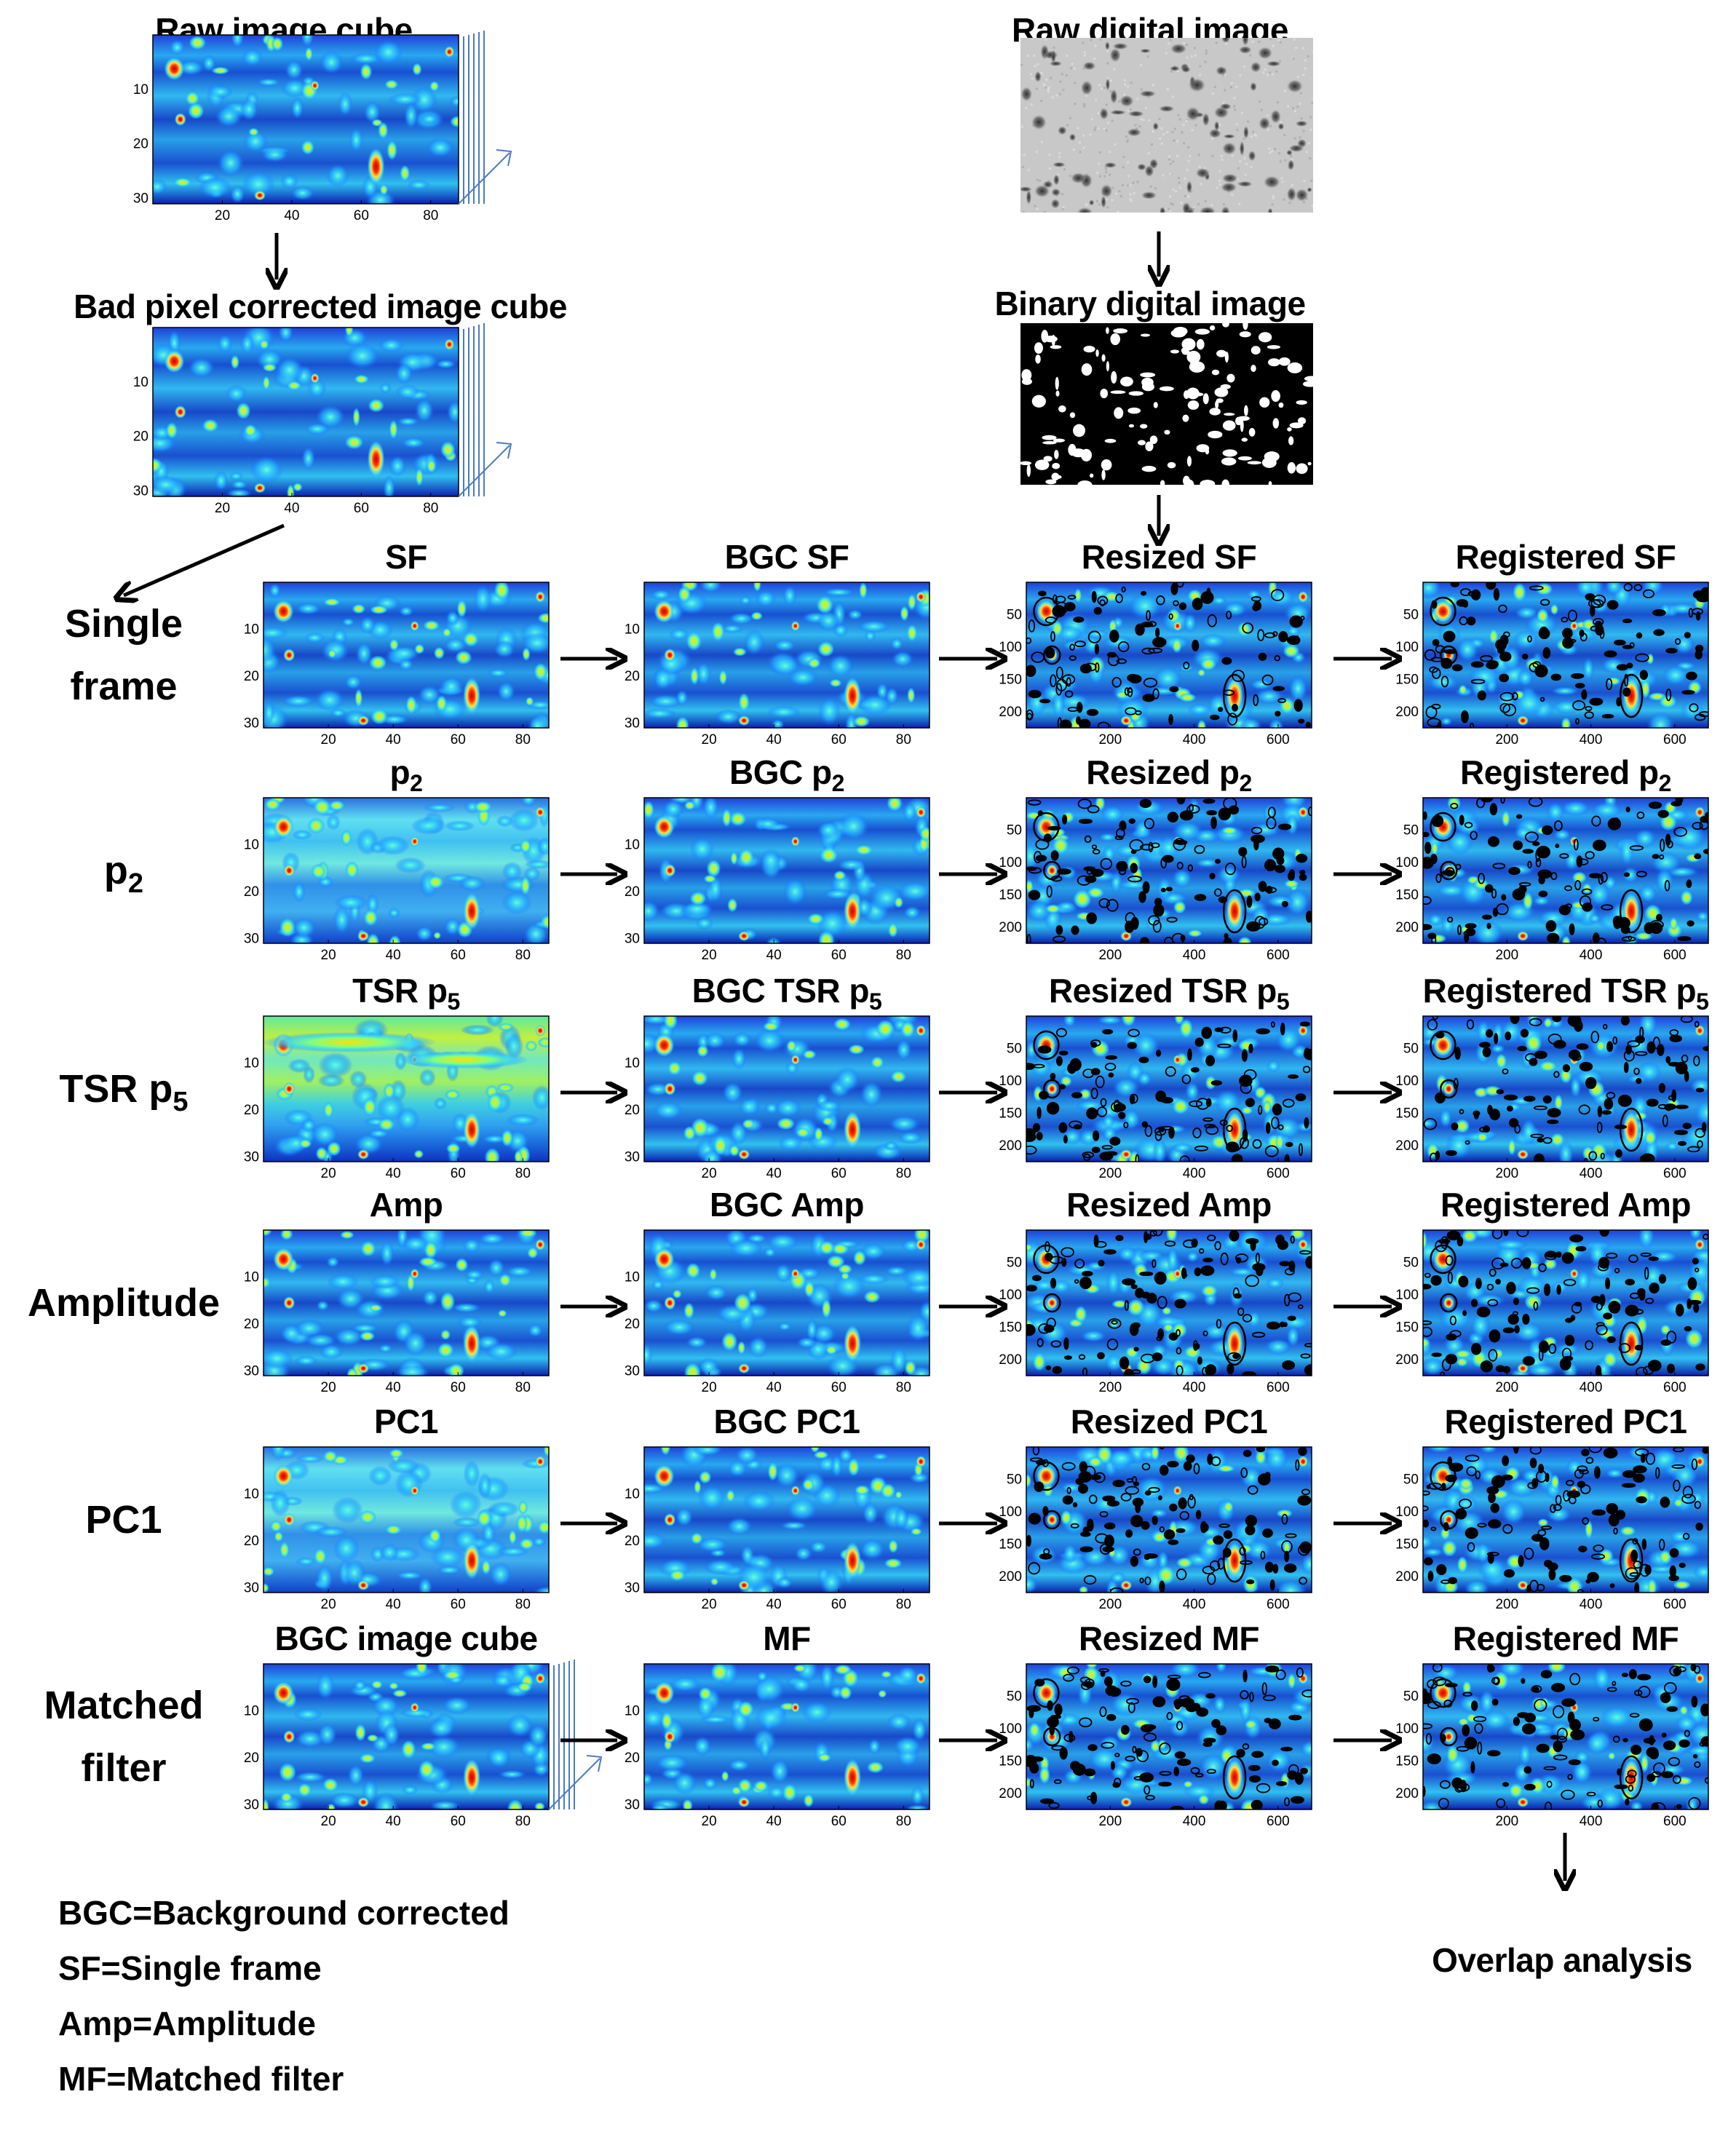 This screenshot has height=2137, width=1736. I want to click on plot-title-text: Registered Amp, so click(1566, 1205).